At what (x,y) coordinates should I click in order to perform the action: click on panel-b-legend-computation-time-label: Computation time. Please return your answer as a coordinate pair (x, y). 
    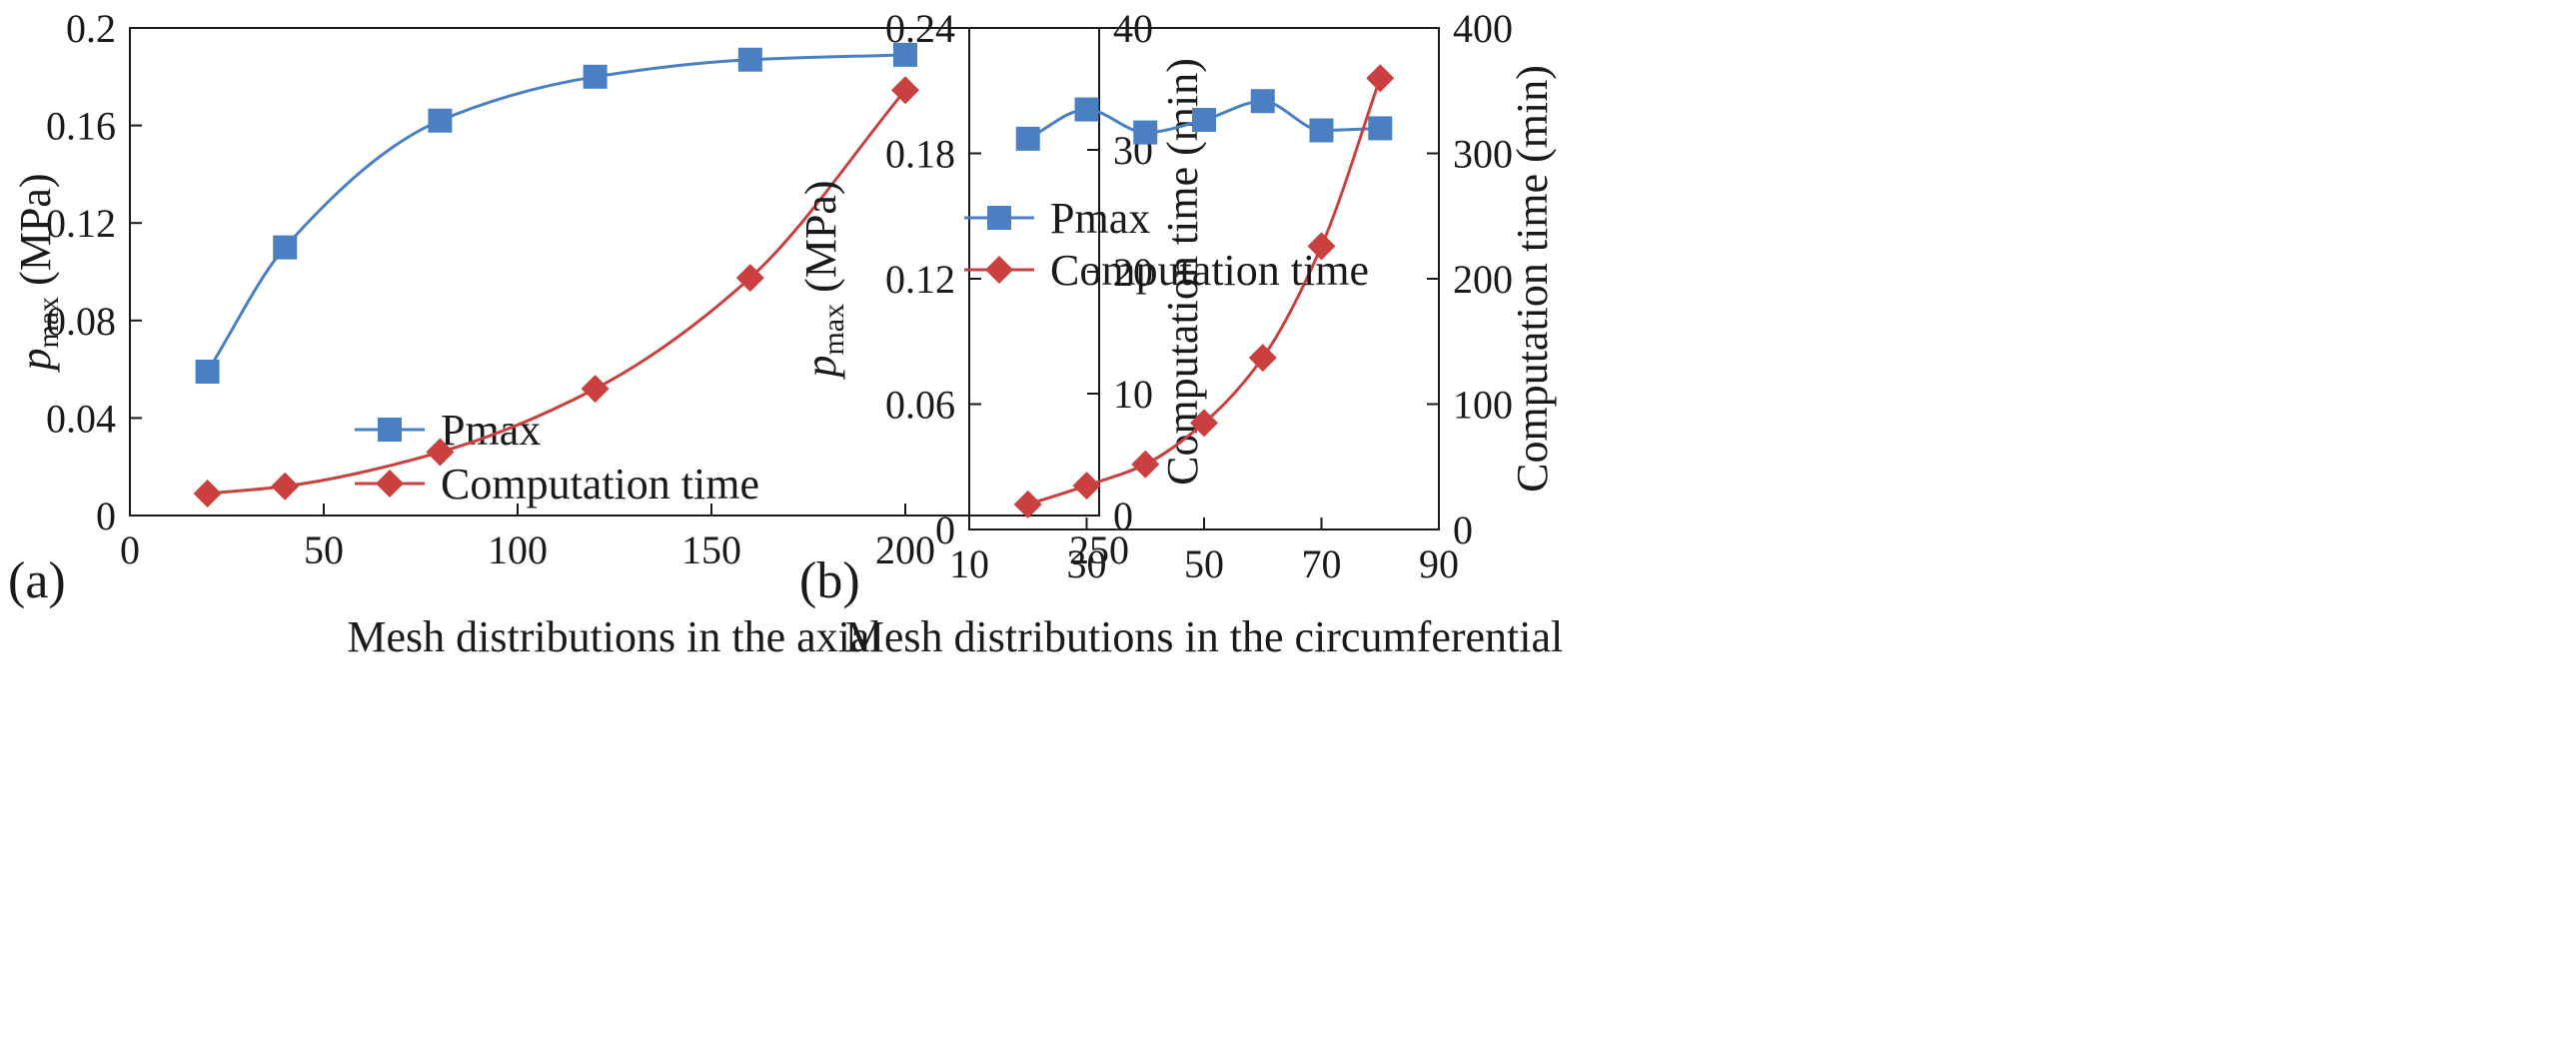
    Looking at the image, I should click on (1209, 270).